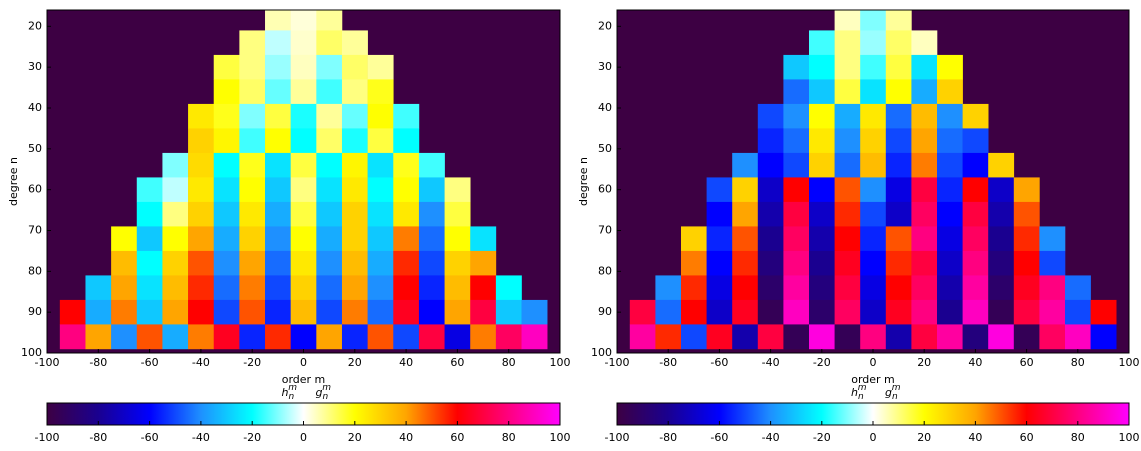 The image size is (1141, 451). What do you see at coordinates (291, 397) in the screenshot?
I see `label-sub: n` at bounding box center [291, 397].